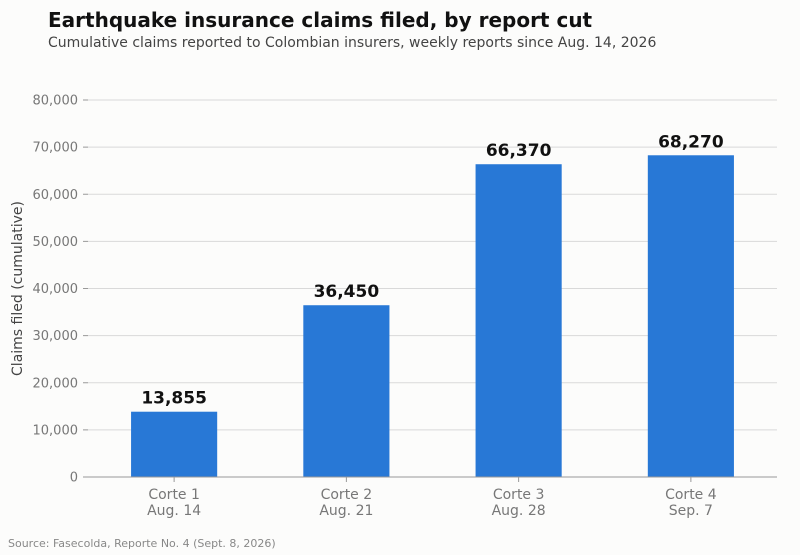 The image size is (800, 555). I want to click on y-tick-label: 50,000, so click(56, 242).